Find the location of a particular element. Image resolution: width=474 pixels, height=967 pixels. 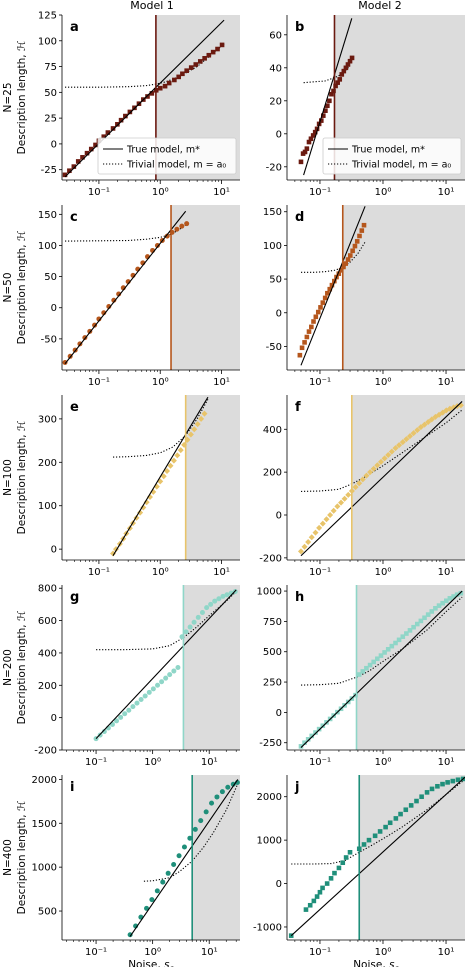

plot-area-j is located at coordinates (376, 857).